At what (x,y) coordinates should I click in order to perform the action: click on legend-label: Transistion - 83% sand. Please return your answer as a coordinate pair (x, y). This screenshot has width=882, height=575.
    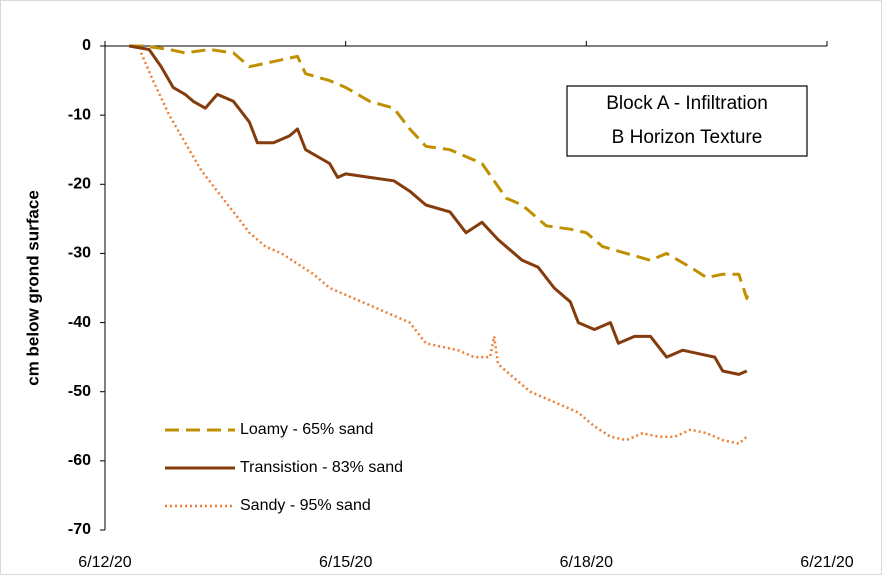
    Looking at the image, I should click on (321, 467).